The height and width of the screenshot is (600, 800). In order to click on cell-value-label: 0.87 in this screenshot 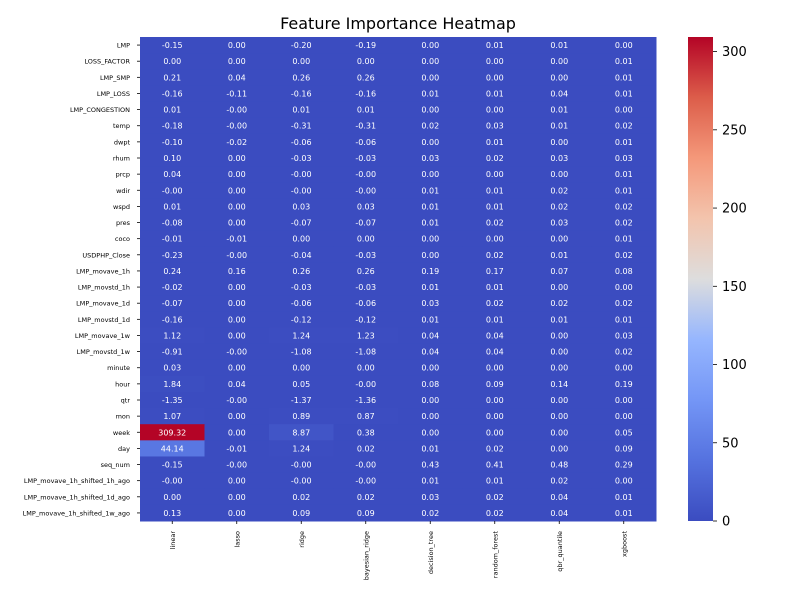, I will do `click(366, 416)`.